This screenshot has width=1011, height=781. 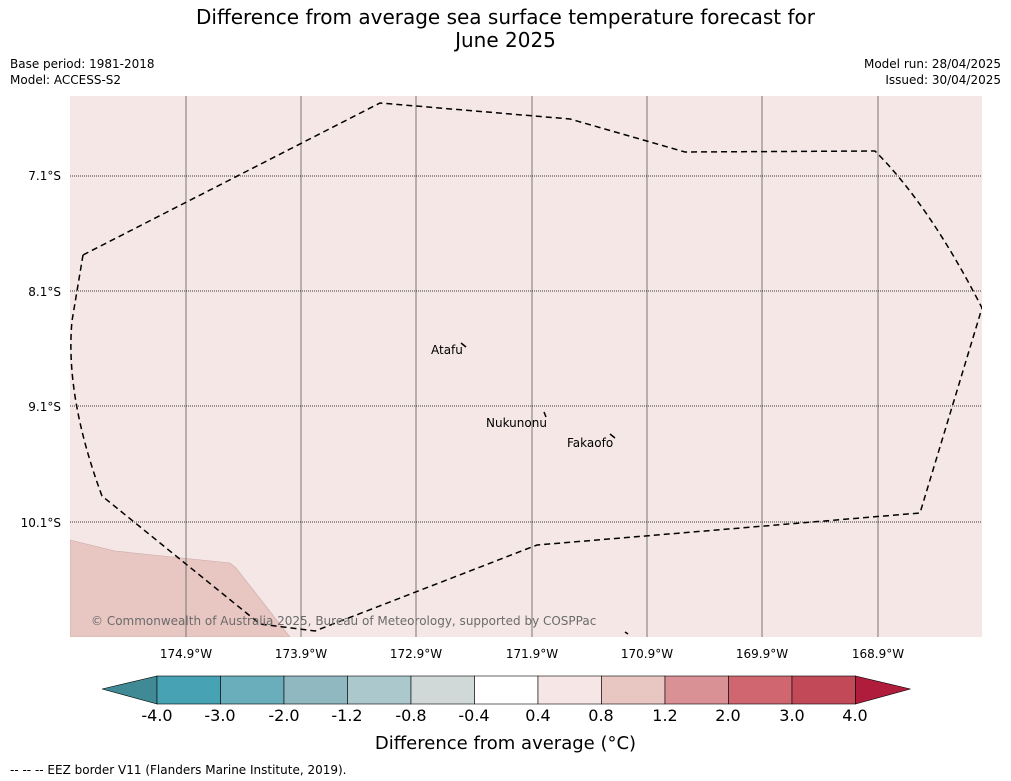 What do you see at coordinates (612, 436) in the screenshot?
I see `fakaofo-island` at bounding box center [612, 436].